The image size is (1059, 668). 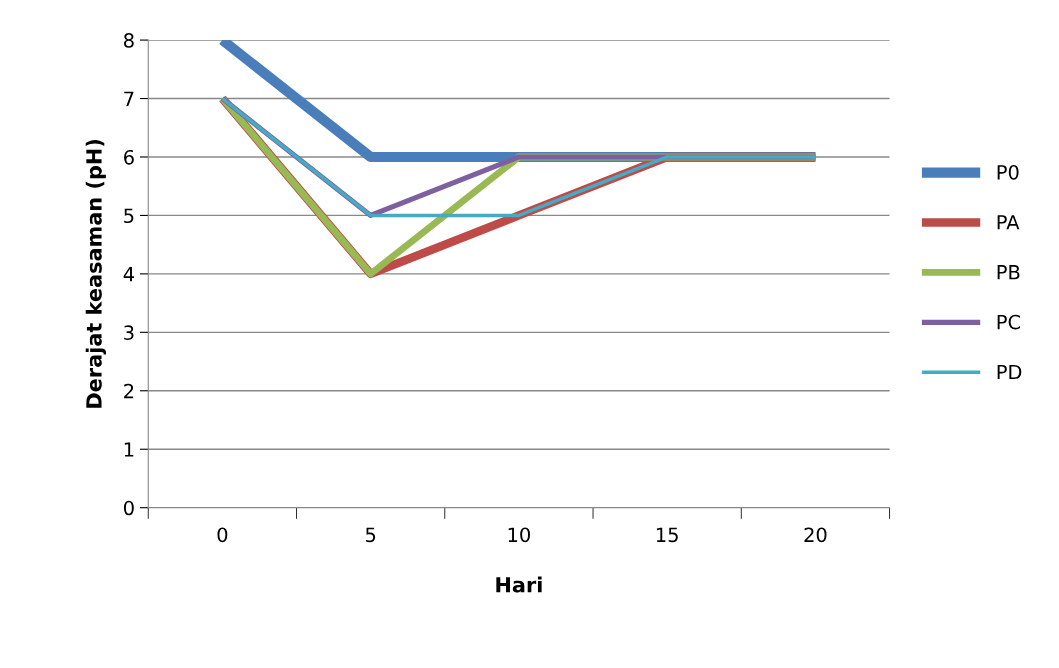 What do you see at coordinates (96, 273) in the screenshot?
I see `y-axis-title: Derajat keasaman (pH)` at bounding box center [96, 273].